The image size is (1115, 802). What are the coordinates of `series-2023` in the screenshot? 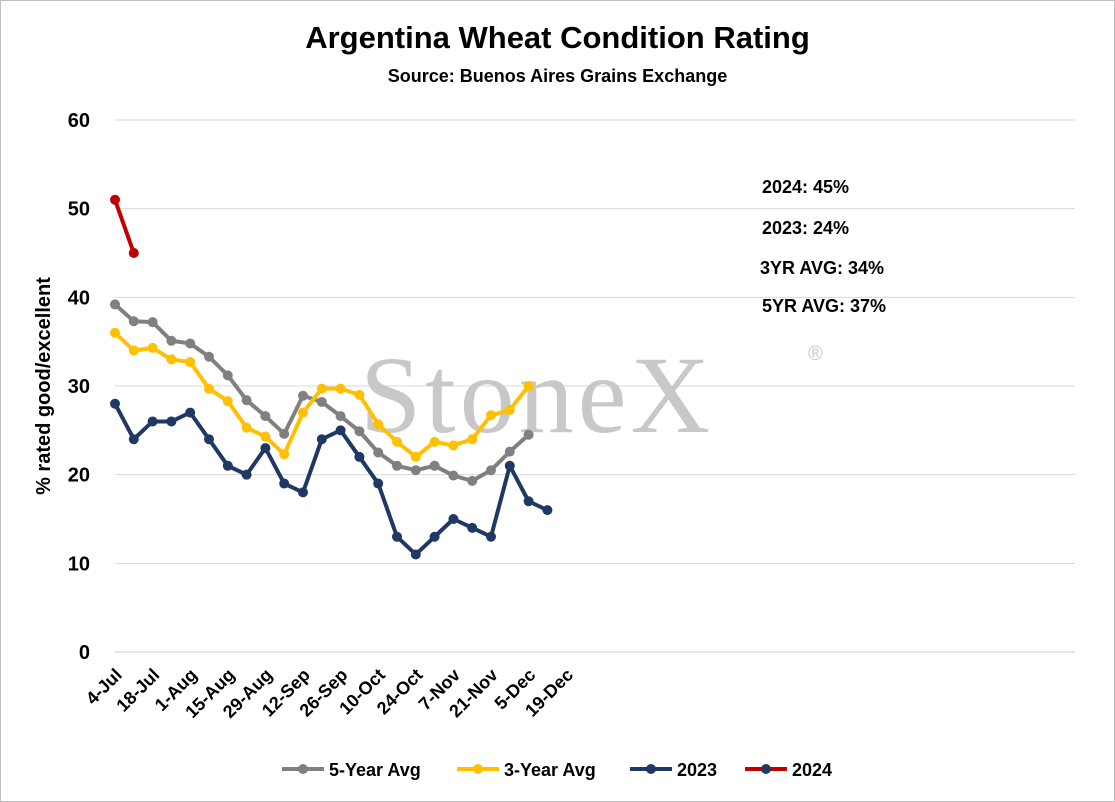 It's located at (331, 479).